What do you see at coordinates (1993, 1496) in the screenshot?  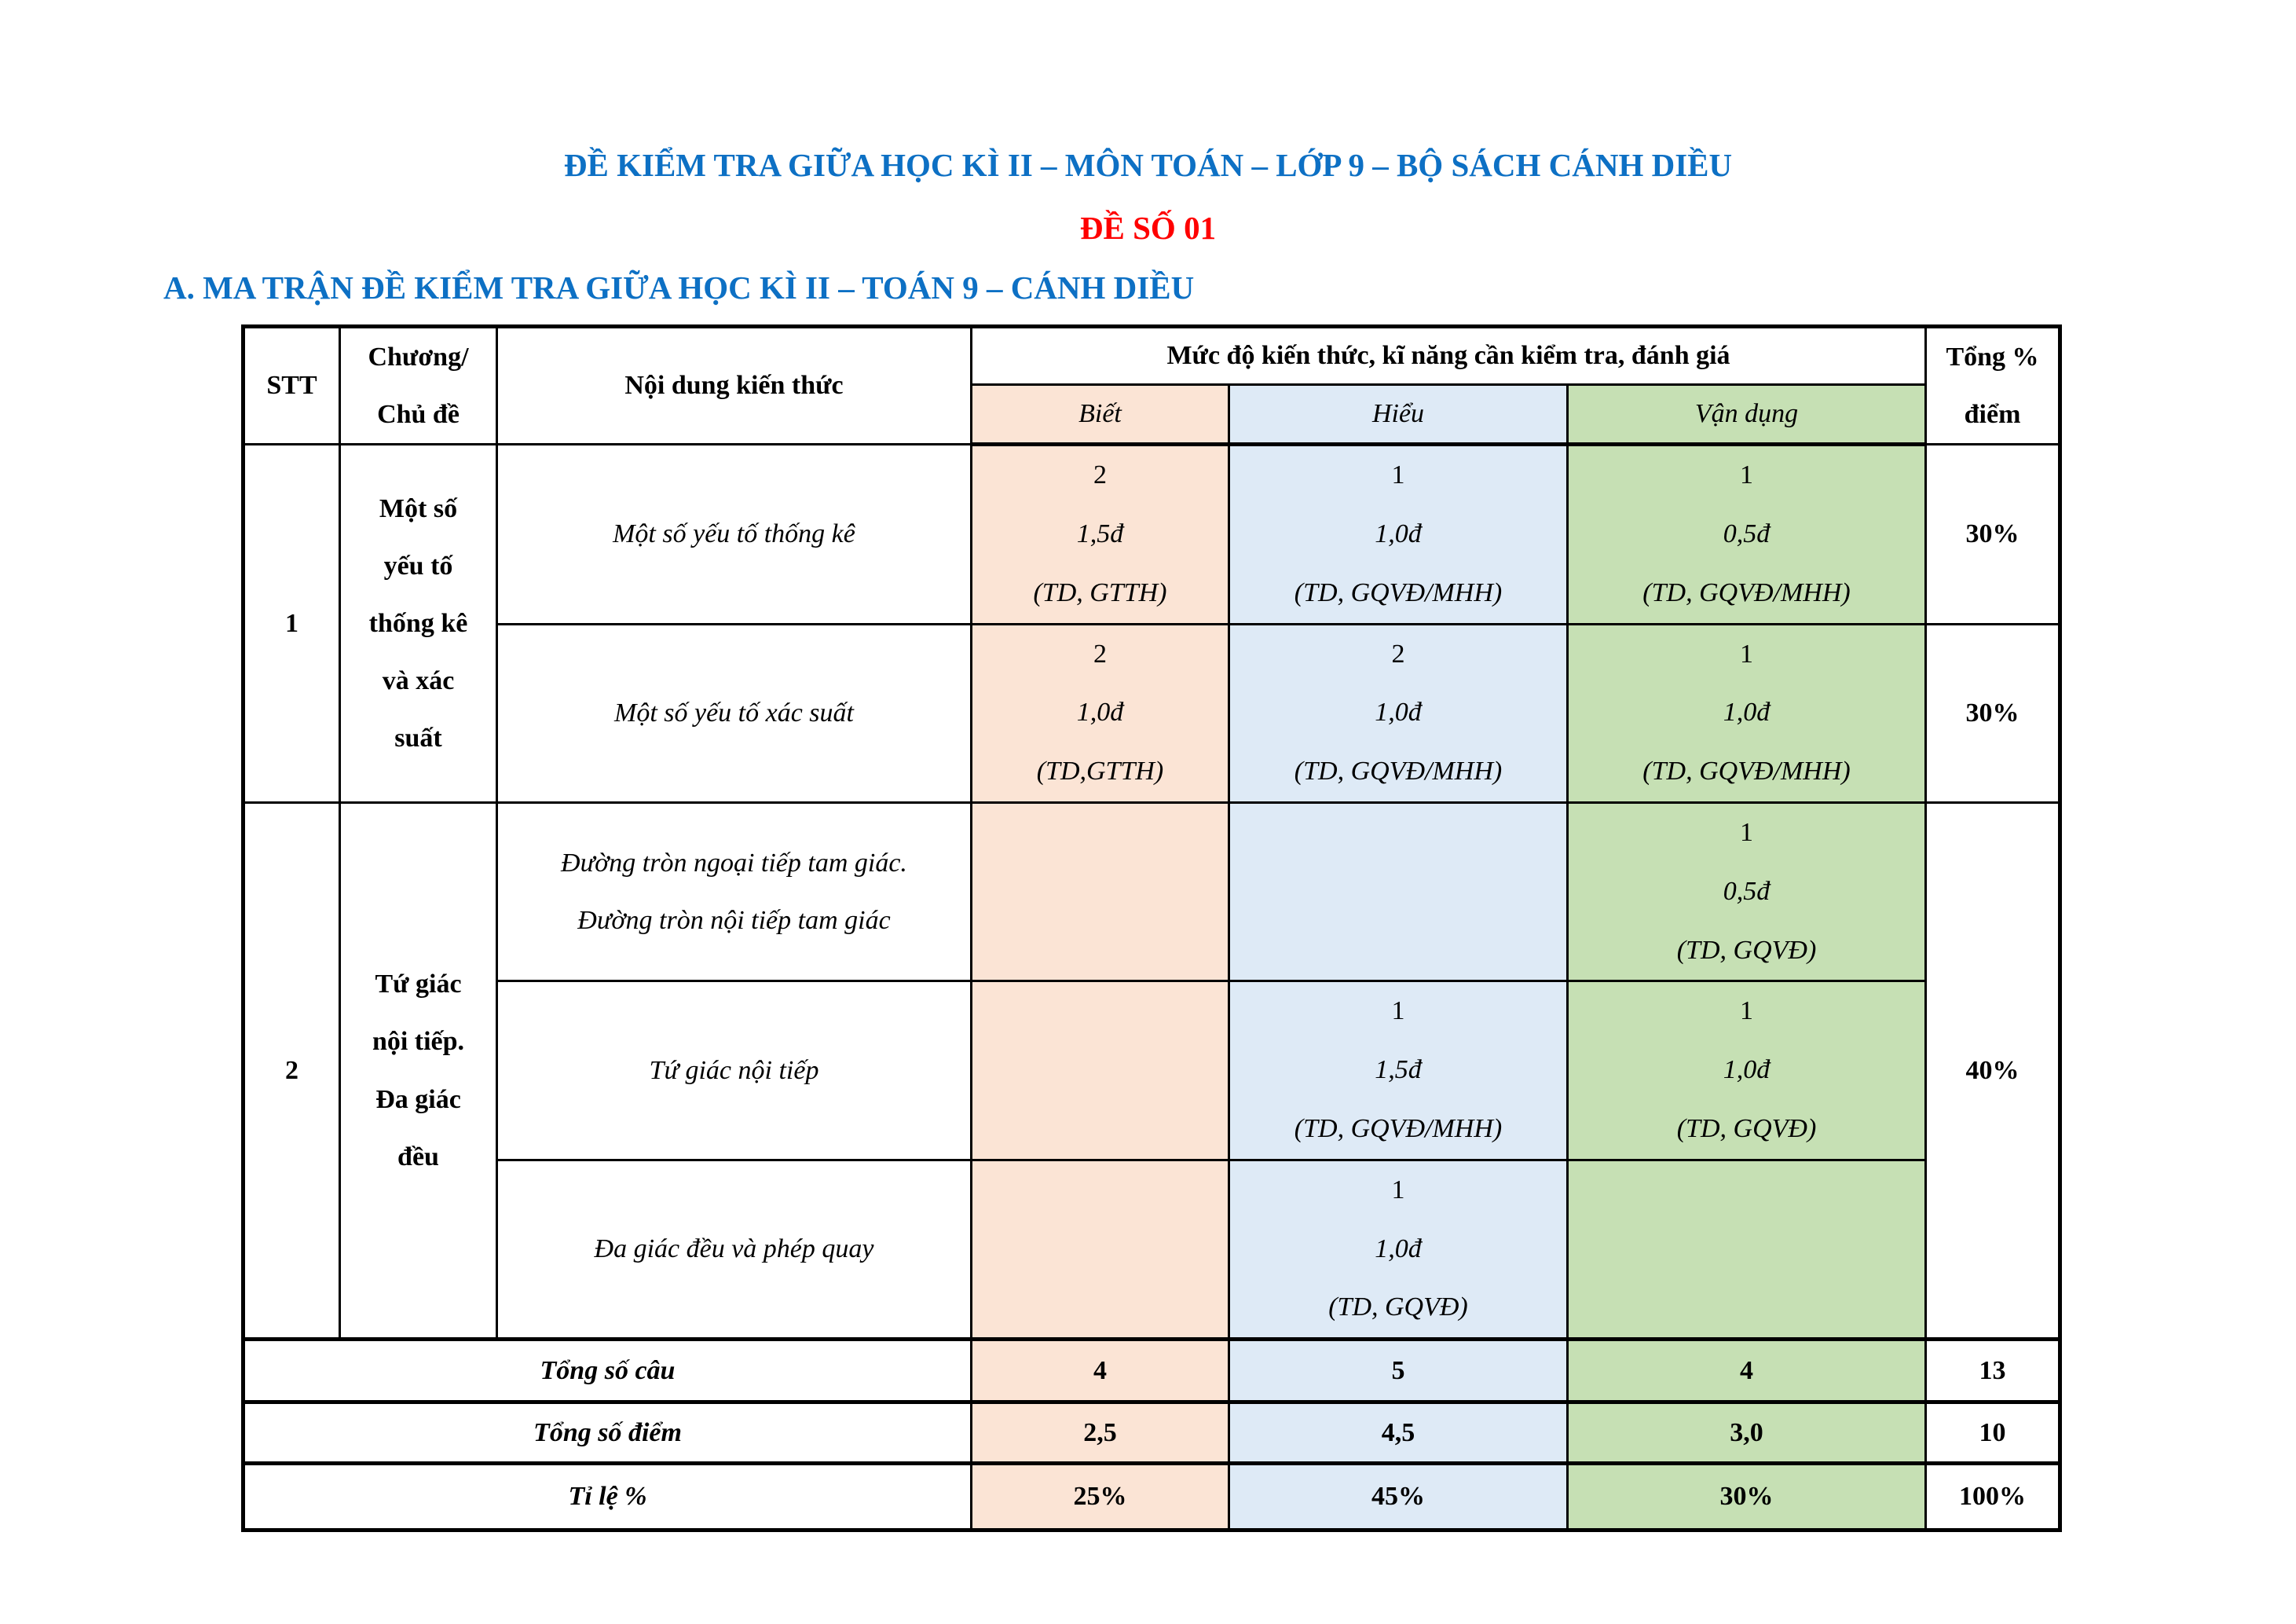 I see `grand-total-percentage: 100%` at bounding box center [1993, 1496].